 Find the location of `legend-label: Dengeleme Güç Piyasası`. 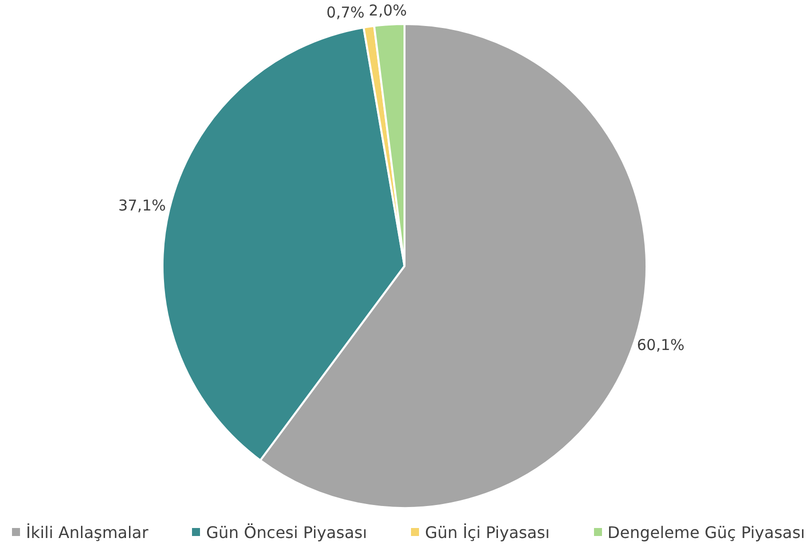

legend-label: Dengeleme Güç Piyasası is located at coordinates (706, 532).